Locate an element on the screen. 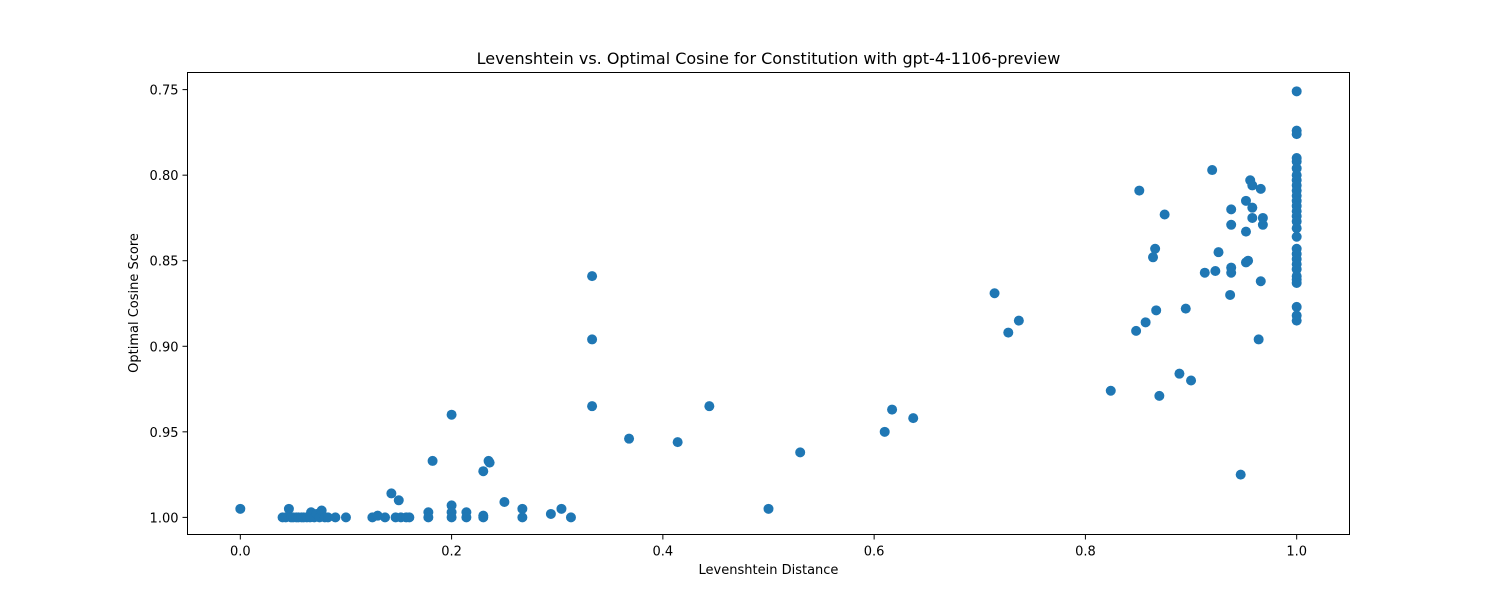 This screenshot has height=600, width=1500. y-axis-ticks: 0.75 0.80 0.85 0.90 0.95 1.00 is located at coordinates (169, 305).